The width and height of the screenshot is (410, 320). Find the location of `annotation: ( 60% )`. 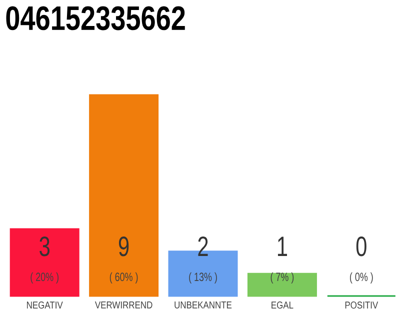

annotation: ( 60% ) is located at coordinates (124, 278).